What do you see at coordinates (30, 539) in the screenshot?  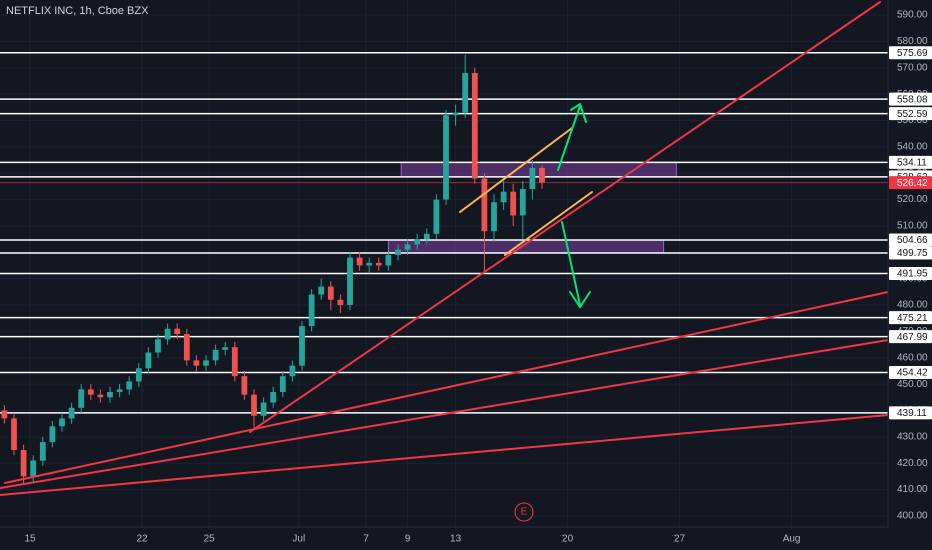 I see `x-tick-label: 15` at bounding box center [30, 539].